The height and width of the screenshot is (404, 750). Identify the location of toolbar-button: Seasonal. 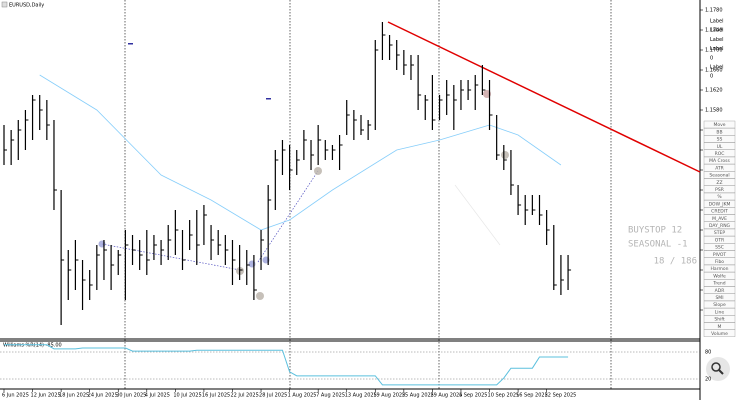
(719, 176).